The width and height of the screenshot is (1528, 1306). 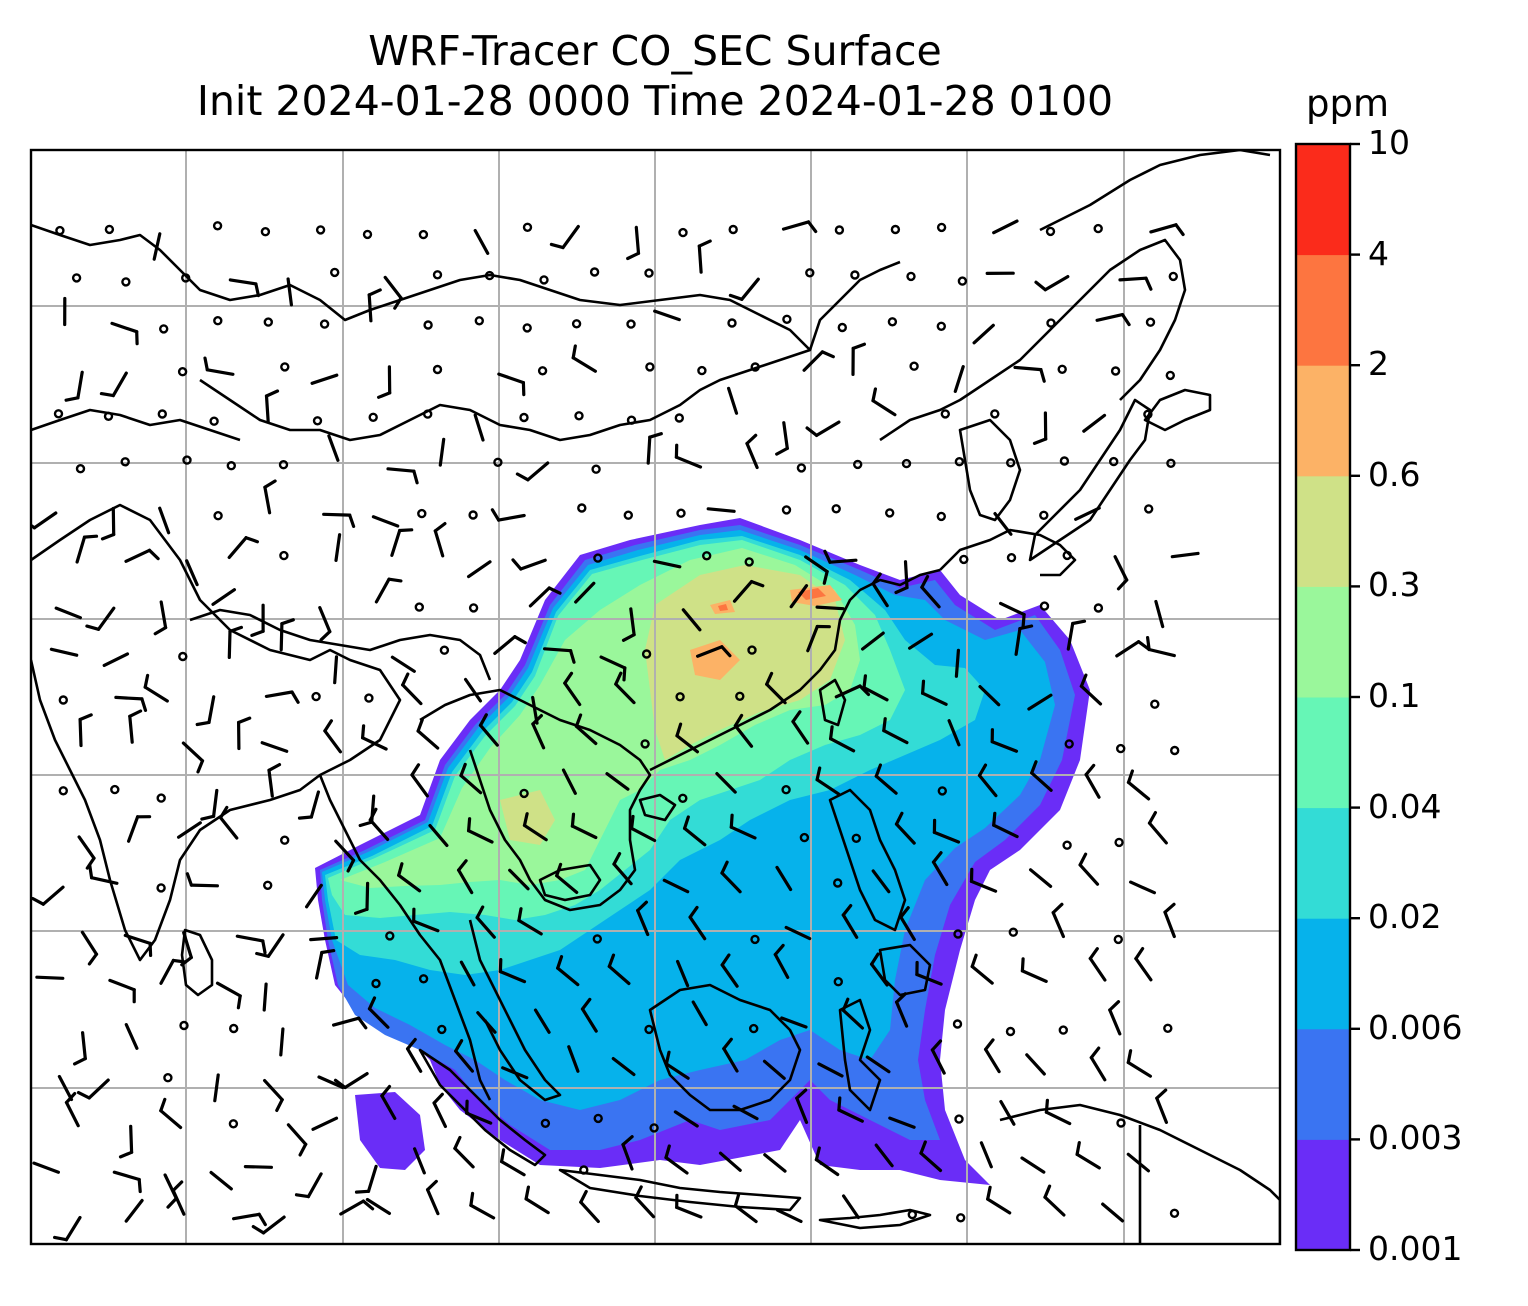 What do you see at coordinates (1033, 340) in the screenshot?
I see `coast-bohai-russia` at bounding box center [1033, 340].